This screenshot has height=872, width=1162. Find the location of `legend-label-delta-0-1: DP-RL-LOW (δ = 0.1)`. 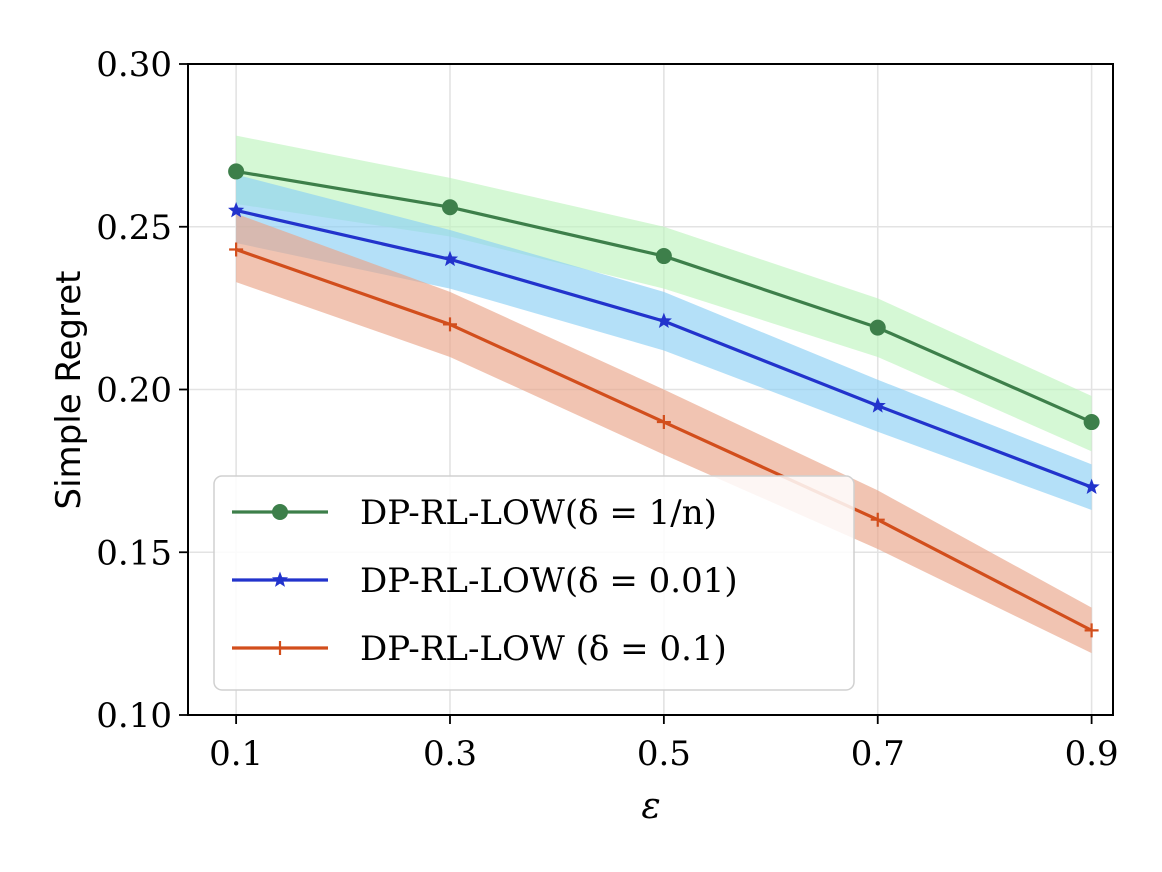

legend-label-delta-0-1: DP-RL-LOW (δ = 0.1) is located at coordinates (543, 649).